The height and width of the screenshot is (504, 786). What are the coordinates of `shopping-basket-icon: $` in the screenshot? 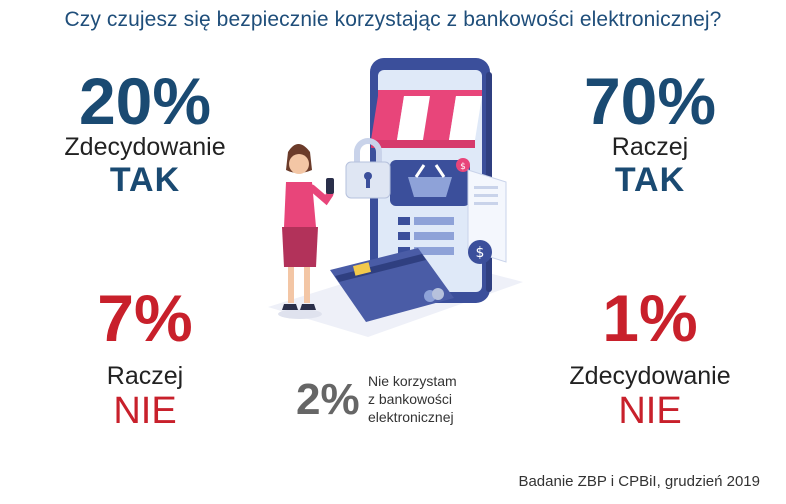 It's located at (430, 182).